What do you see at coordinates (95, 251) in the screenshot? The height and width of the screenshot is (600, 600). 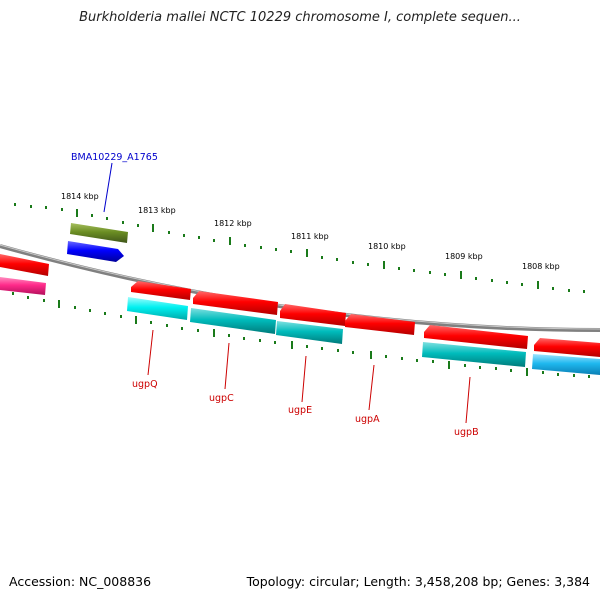 I see `gene-blue` at bounding box center [95, 251].